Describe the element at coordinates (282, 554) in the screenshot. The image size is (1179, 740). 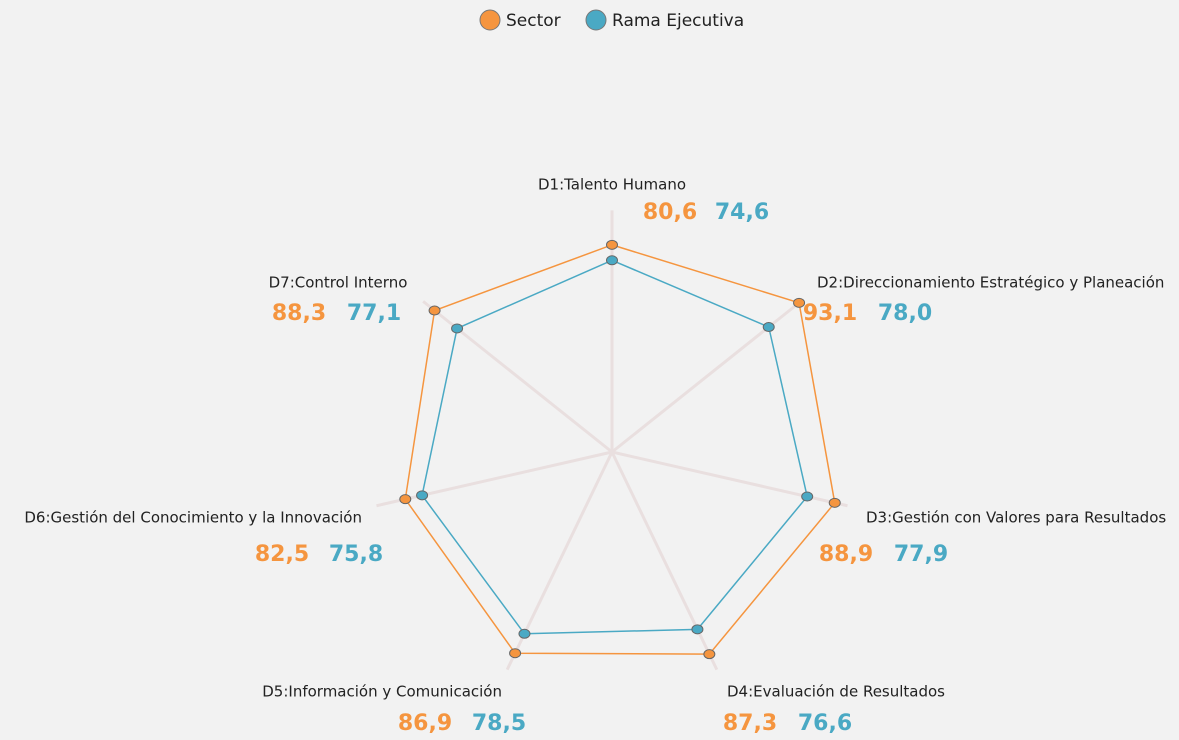
I see `data-label: 82,5` at that location.